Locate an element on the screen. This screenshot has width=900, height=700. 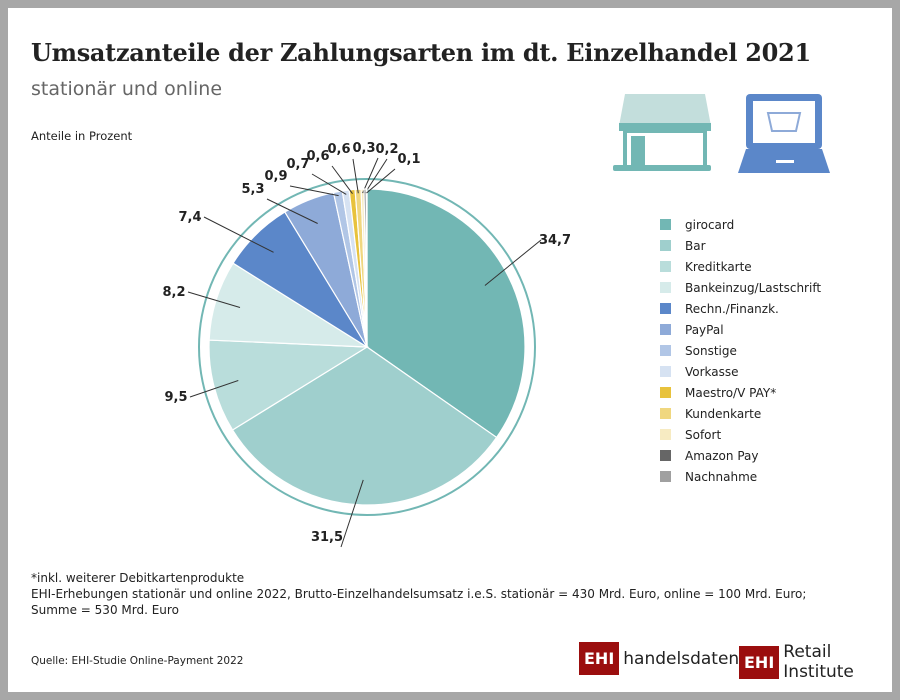
legend-label: Kundenkarte is located at coordinates (723, 413).